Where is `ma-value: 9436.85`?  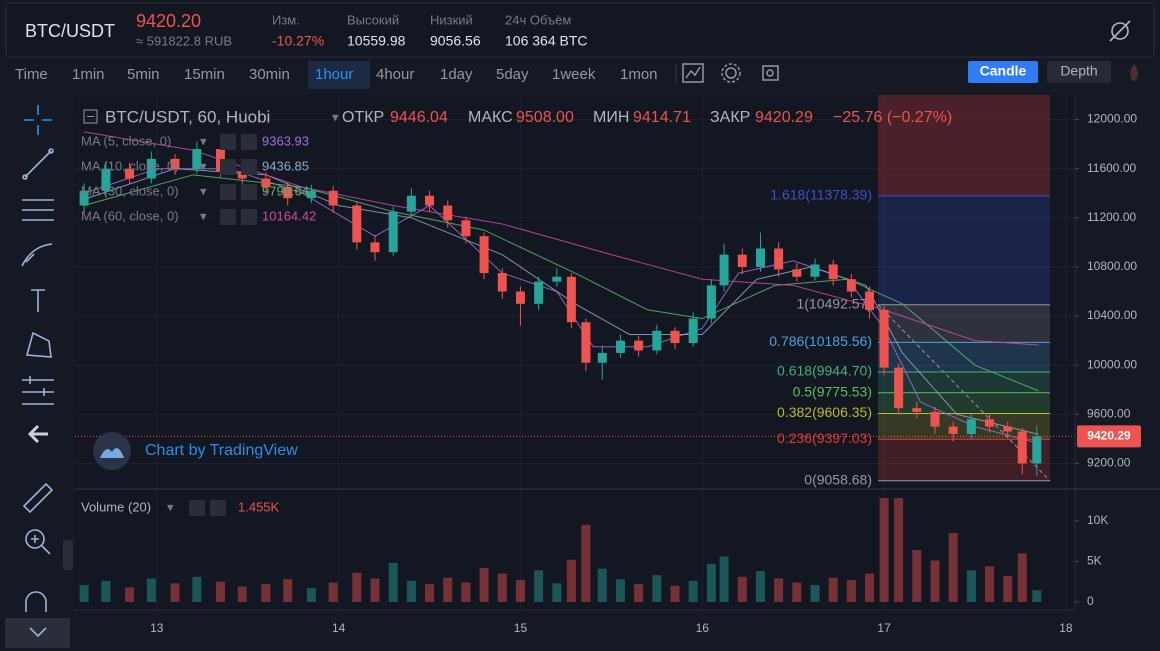
ma-value: 9436.85 is located at coordinates (285, 165).